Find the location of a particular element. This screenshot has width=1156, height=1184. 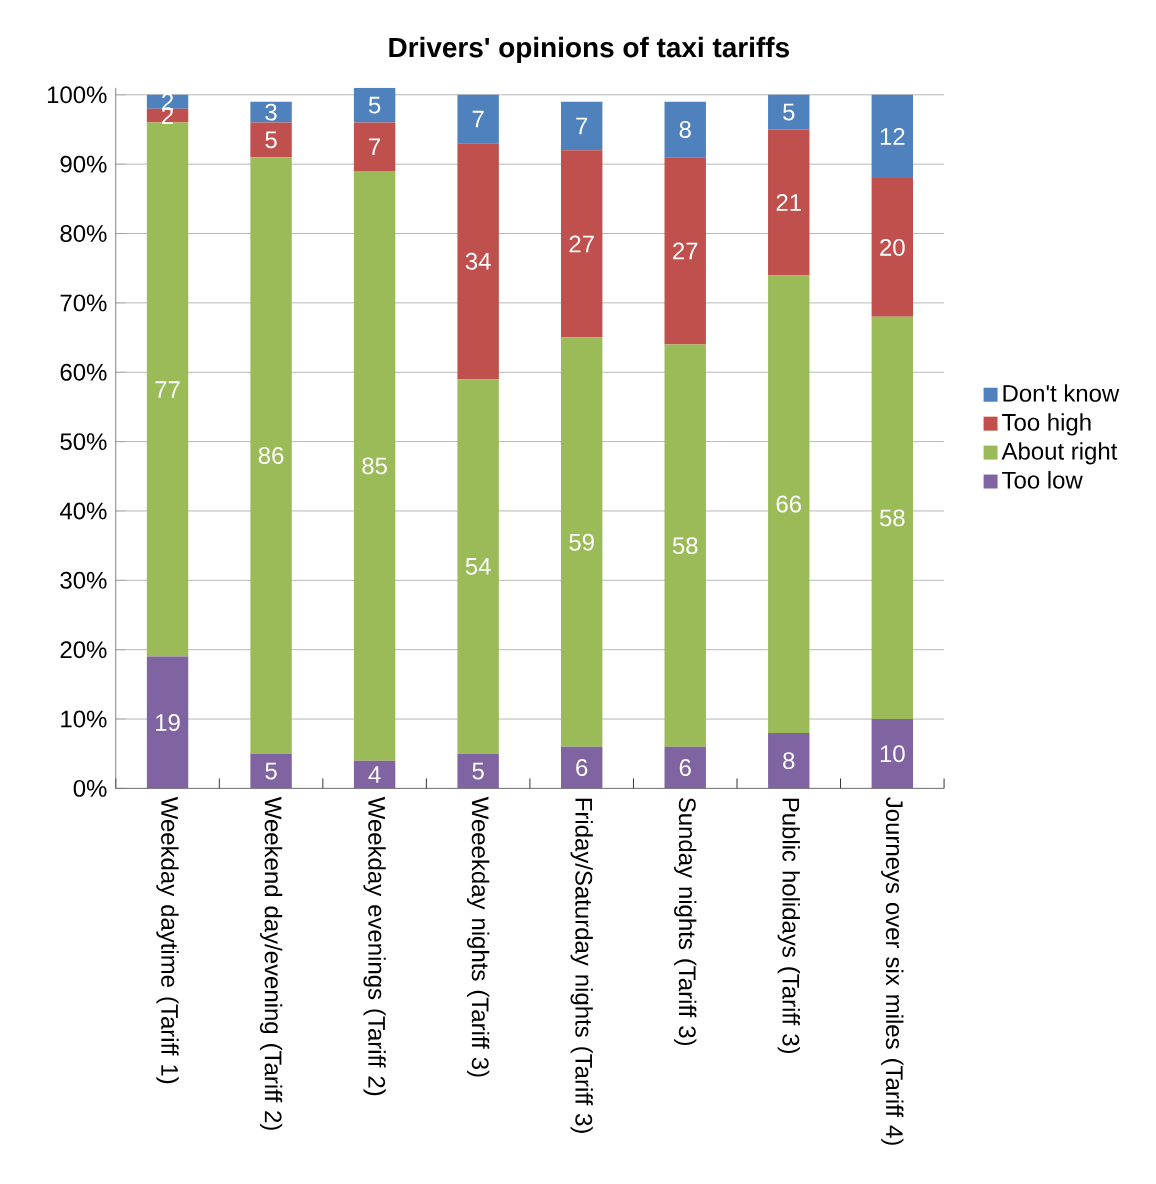

y-tick-label: 10% is located at coordinates (84, 719).